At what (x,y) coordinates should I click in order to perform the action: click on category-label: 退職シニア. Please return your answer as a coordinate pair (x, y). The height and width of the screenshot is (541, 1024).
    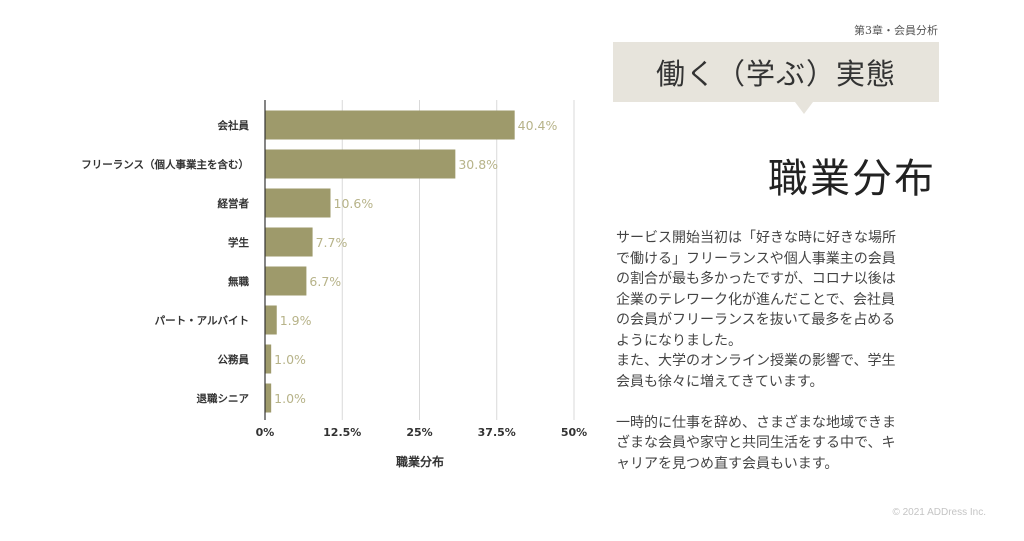
    Looking at the image, I should click on (223, 398).